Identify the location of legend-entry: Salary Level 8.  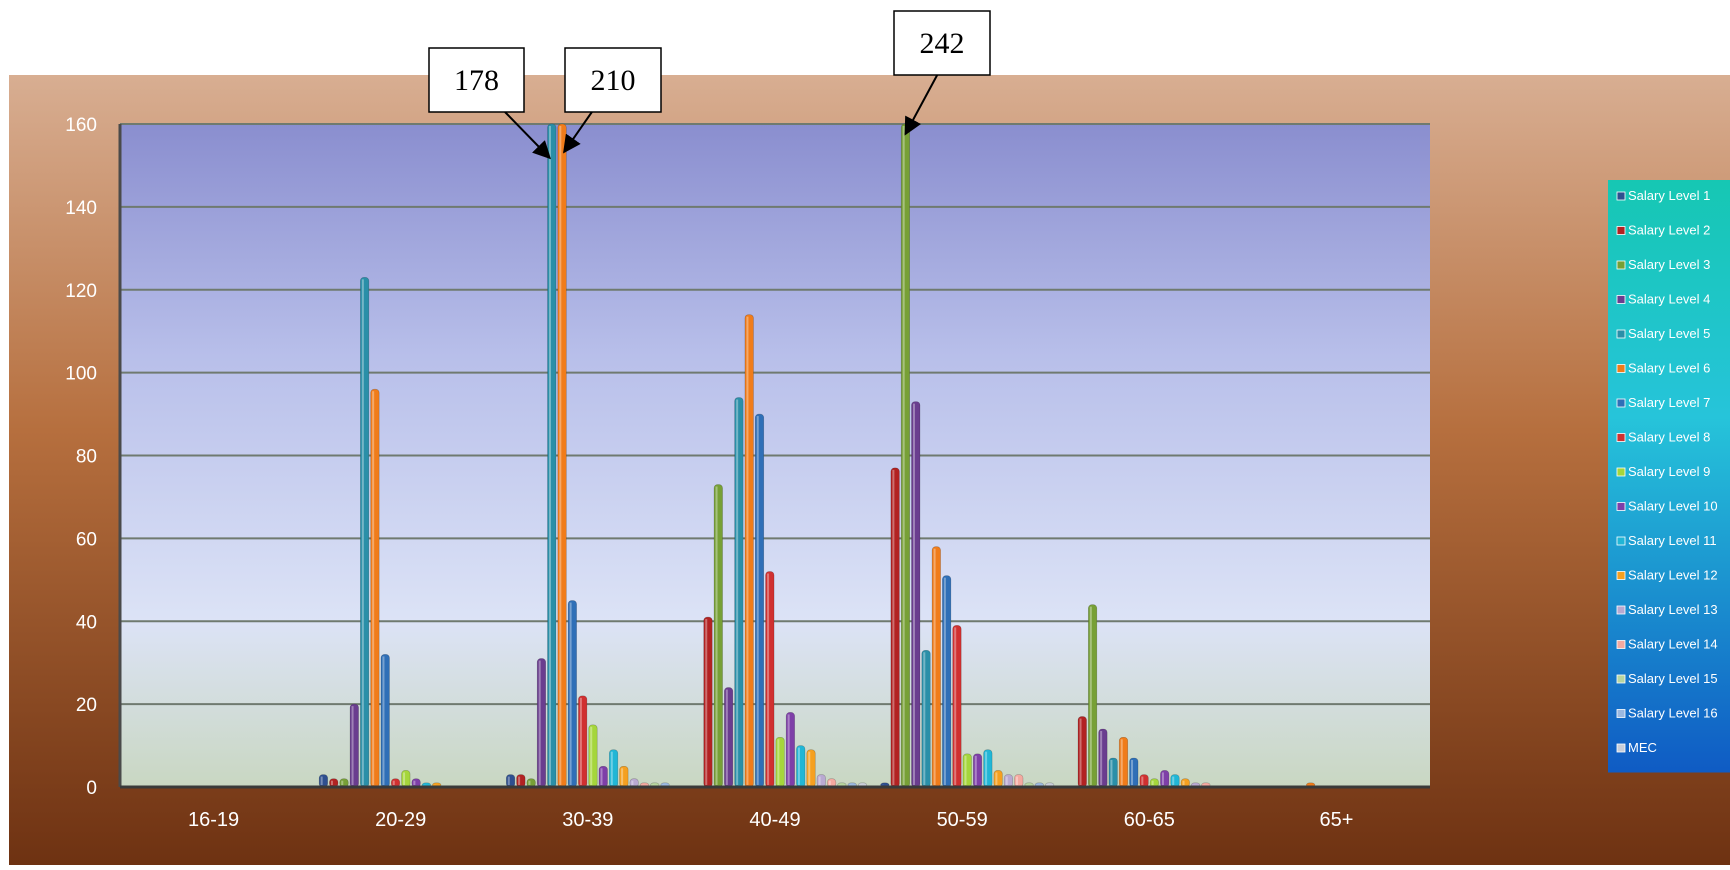
(1669, 437).